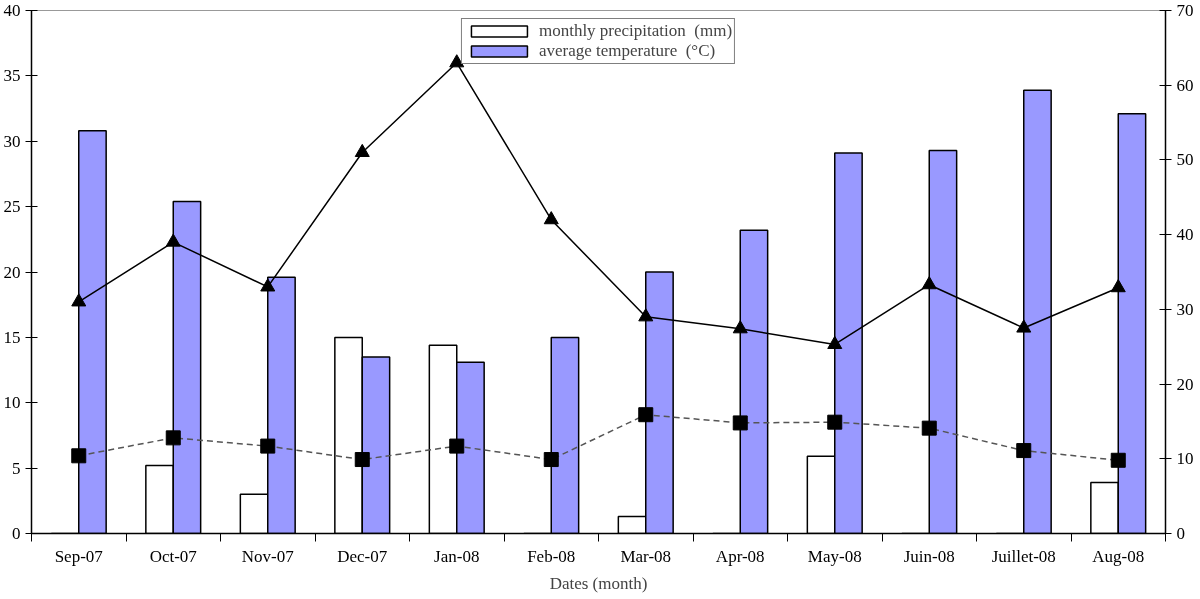 This screenshot has width=1200, height=599. I want to click on legend-label: average temperature (°C), so click(627, 51).